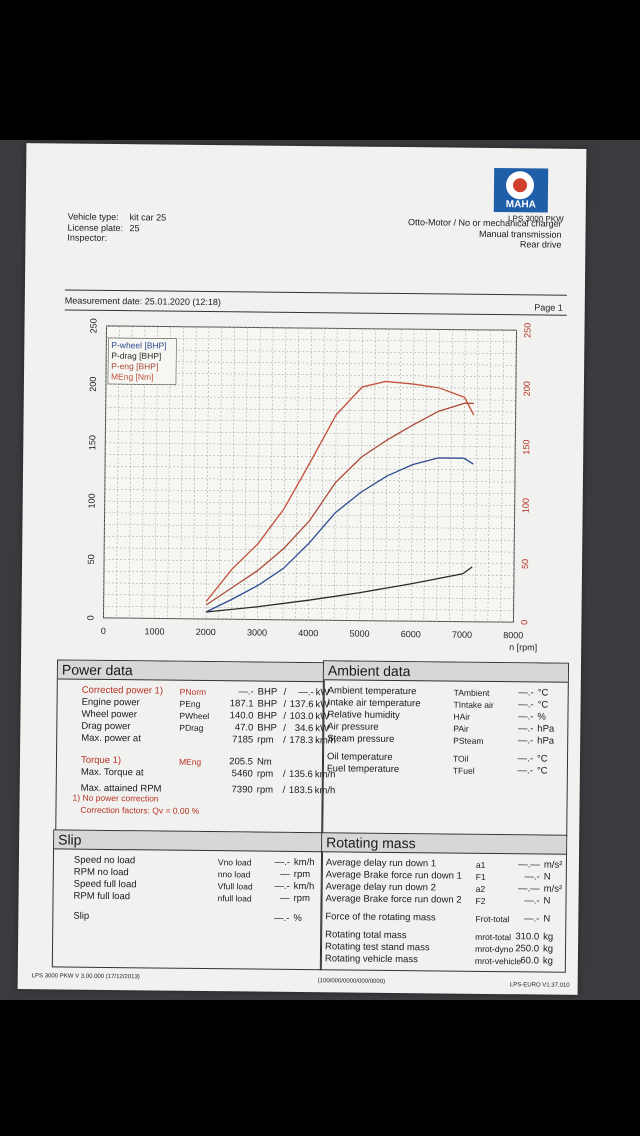 The image size is (640, 1136). Describe the element at coordinates (351, 981) in the screenshot. I see `footer-center: (100/000/0000/000/0000)` at that location.